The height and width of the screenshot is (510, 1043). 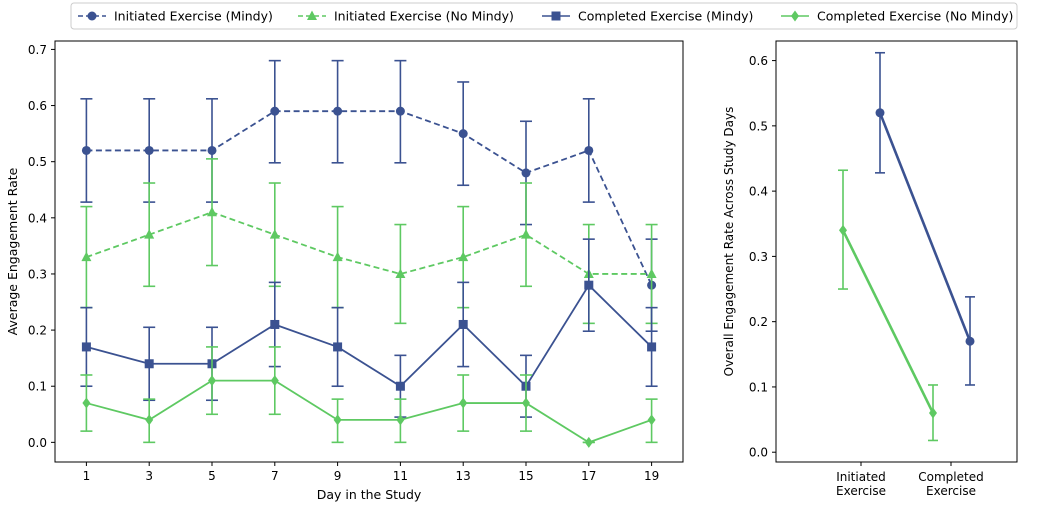 What do you see at coordinates (861, 477) in the screenshot?
I see `x-tick-label-line: Initiated` at bounding box center [861, 477].